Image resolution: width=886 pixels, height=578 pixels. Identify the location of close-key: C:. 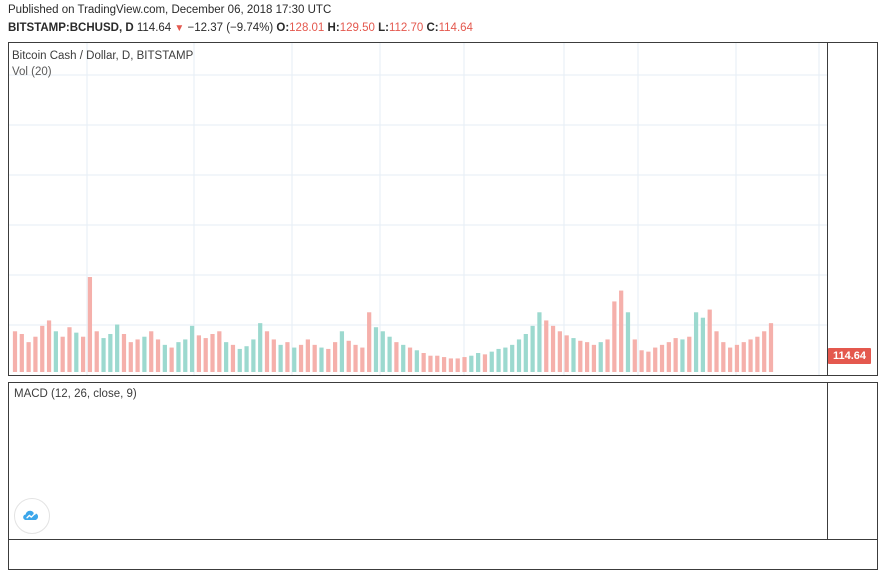
(432, 28).